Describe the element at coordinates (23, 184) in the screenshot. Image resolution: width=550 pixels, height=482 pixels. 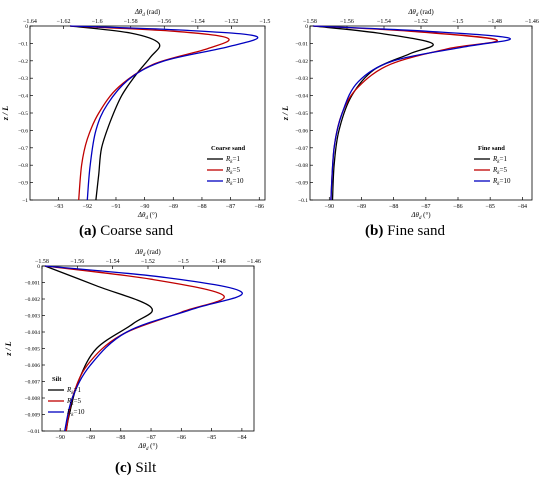
I see `y-tick-label: −0.9` at that location.